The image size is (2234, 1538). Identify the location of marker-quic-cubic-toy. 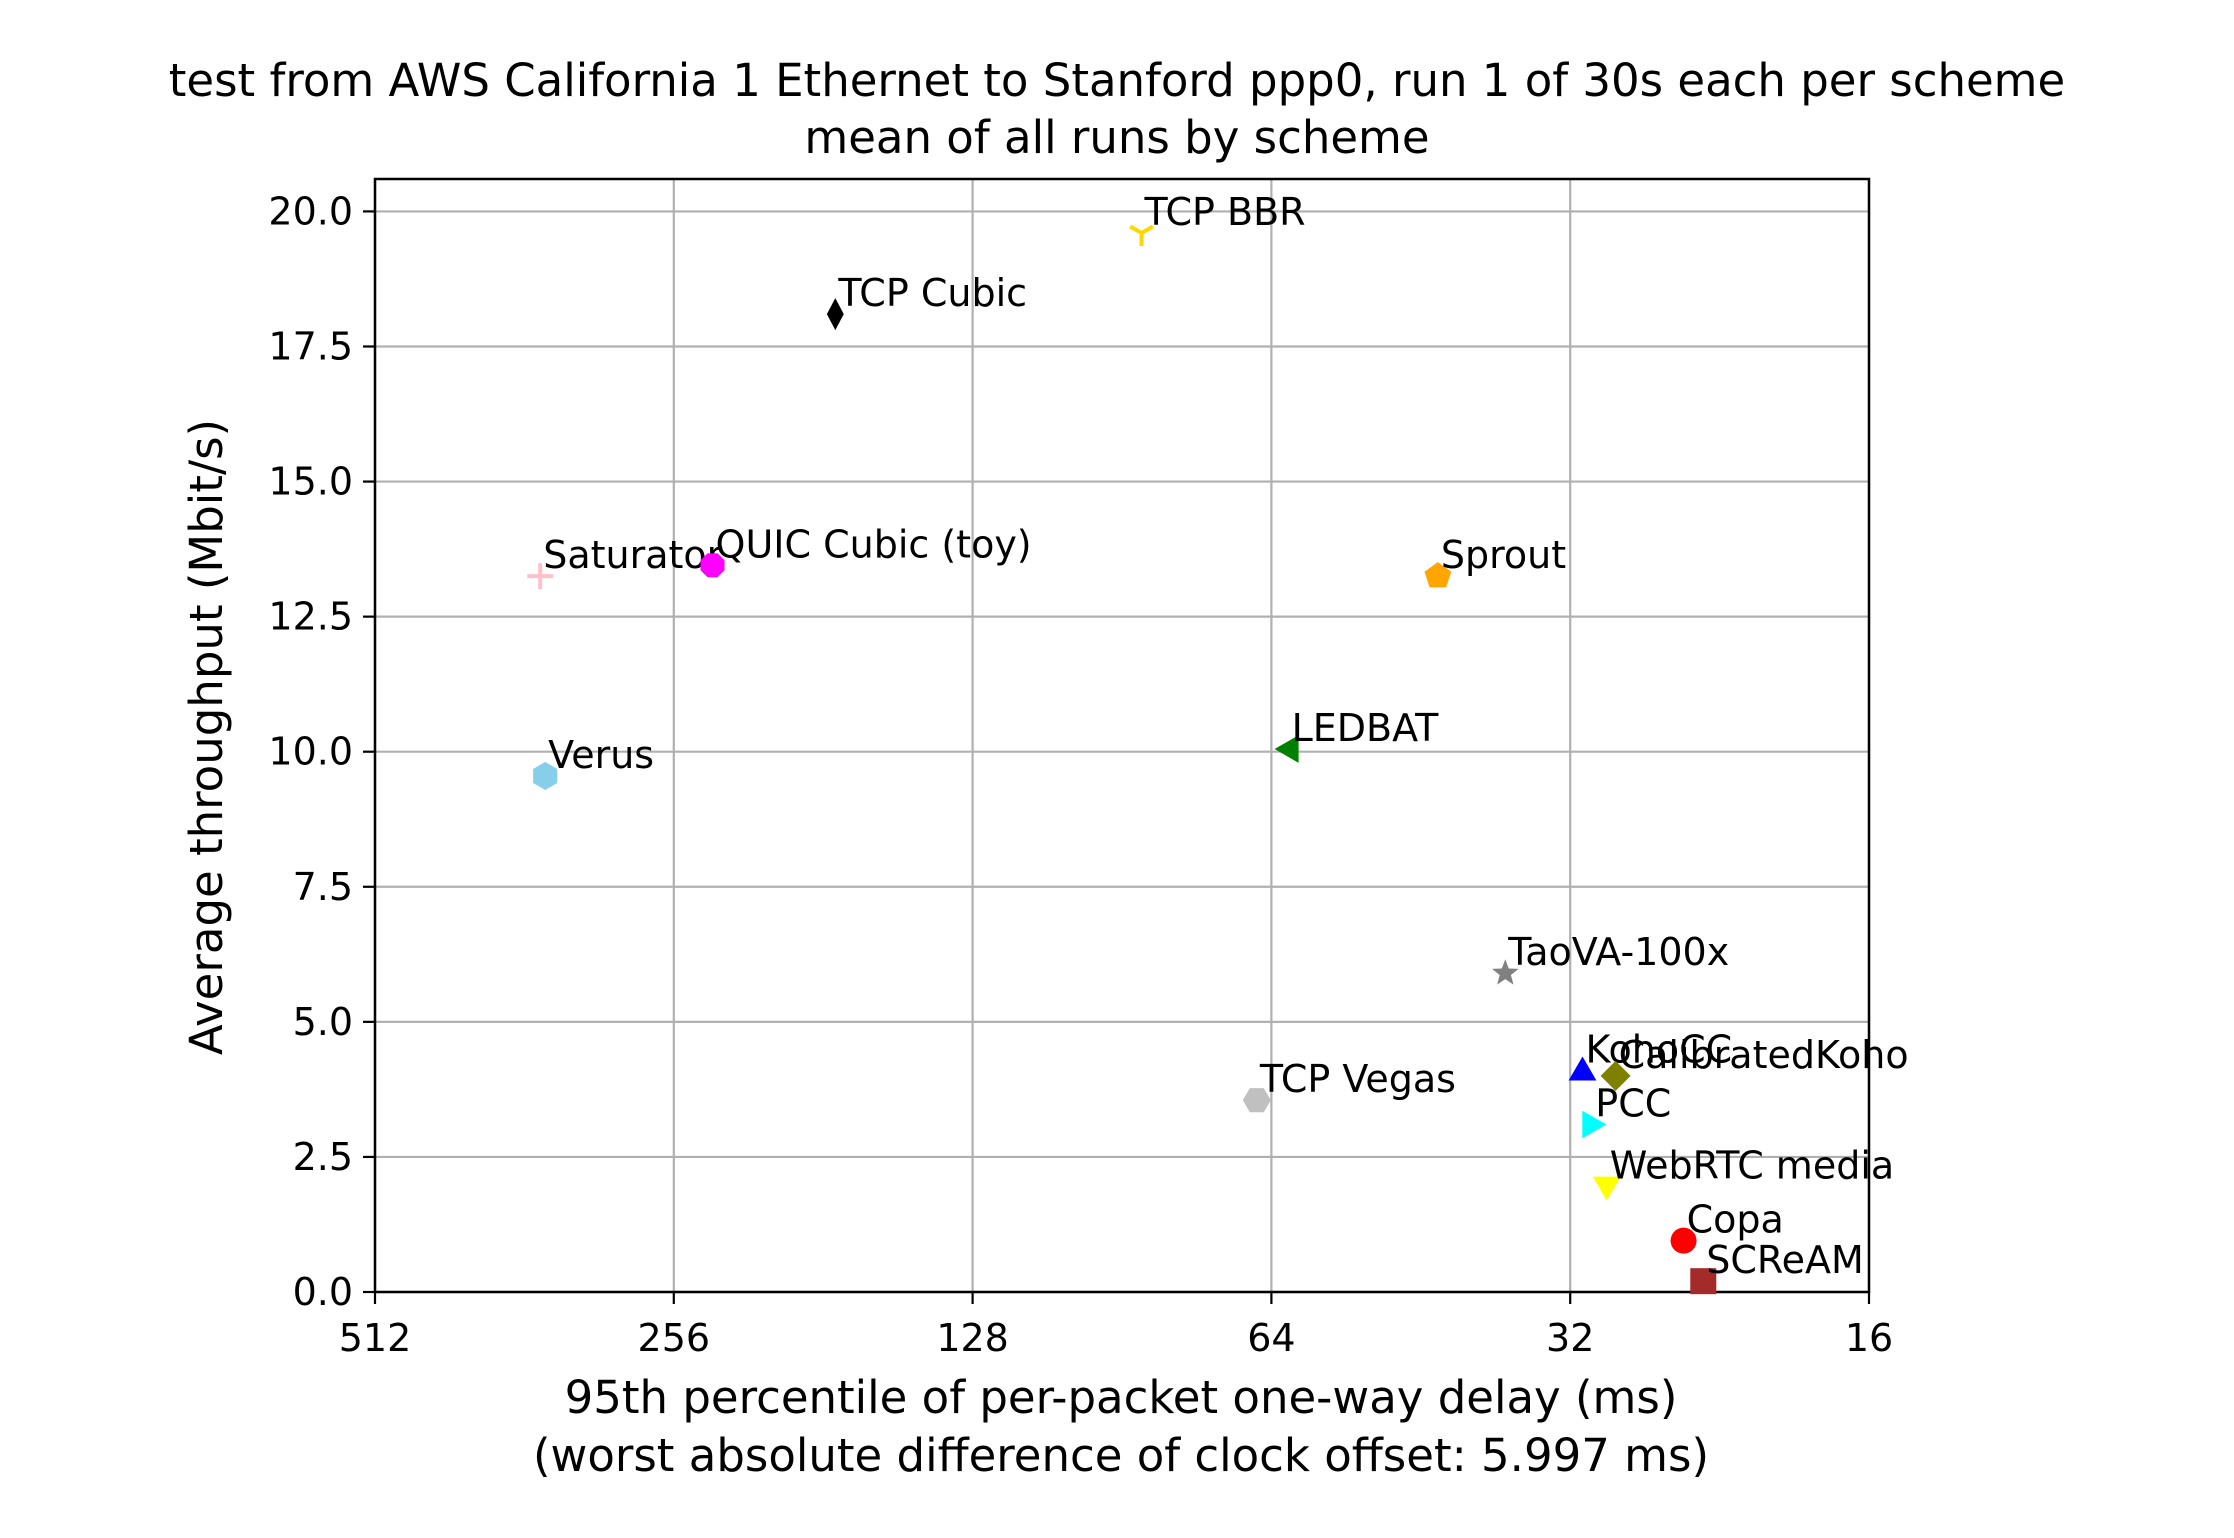
(712, 565).